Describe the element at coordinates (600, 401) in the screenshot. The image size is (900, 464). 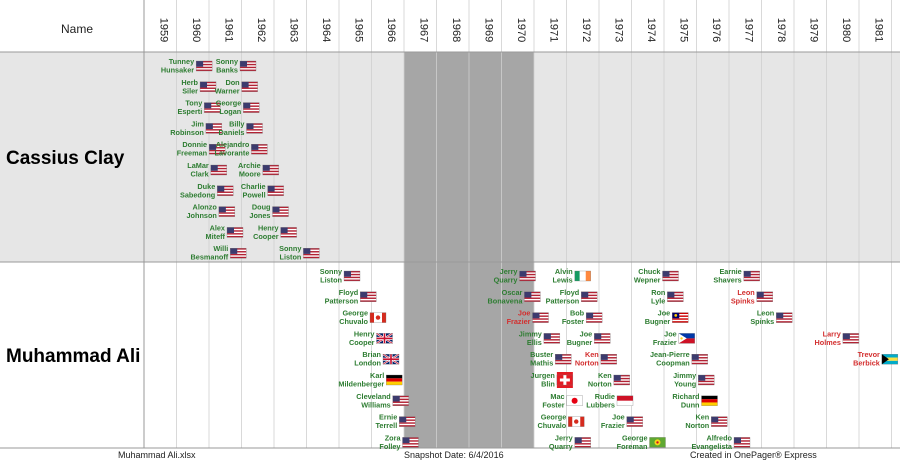
I see `fight-opponent-label: Rudie Lubbers` at that location.